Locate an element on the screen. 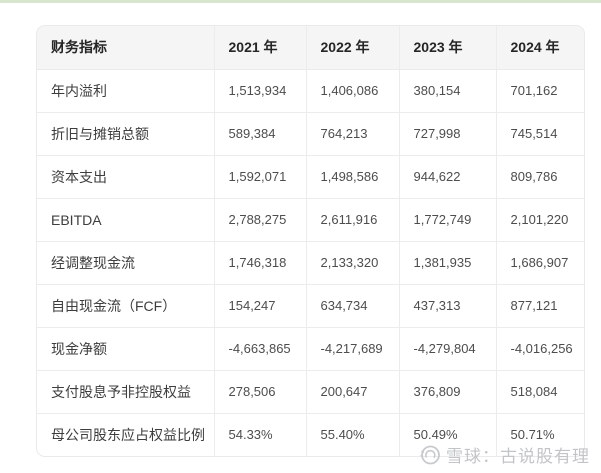  cell-value: 1,406,086 is located at coordinates (353, 91).